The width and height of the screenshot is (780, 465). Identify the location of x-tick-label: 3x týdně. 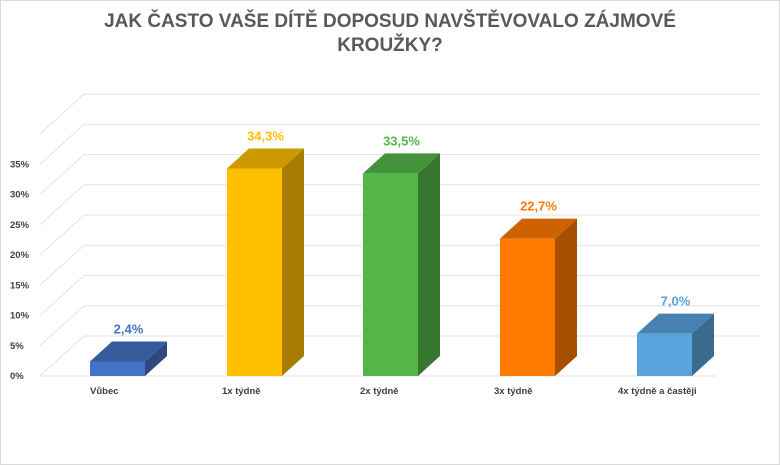
(513, 391).